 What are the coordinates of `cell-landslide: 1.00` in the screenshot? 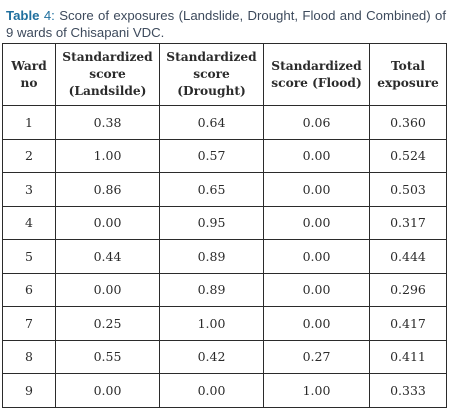 It's located at (107, 155).